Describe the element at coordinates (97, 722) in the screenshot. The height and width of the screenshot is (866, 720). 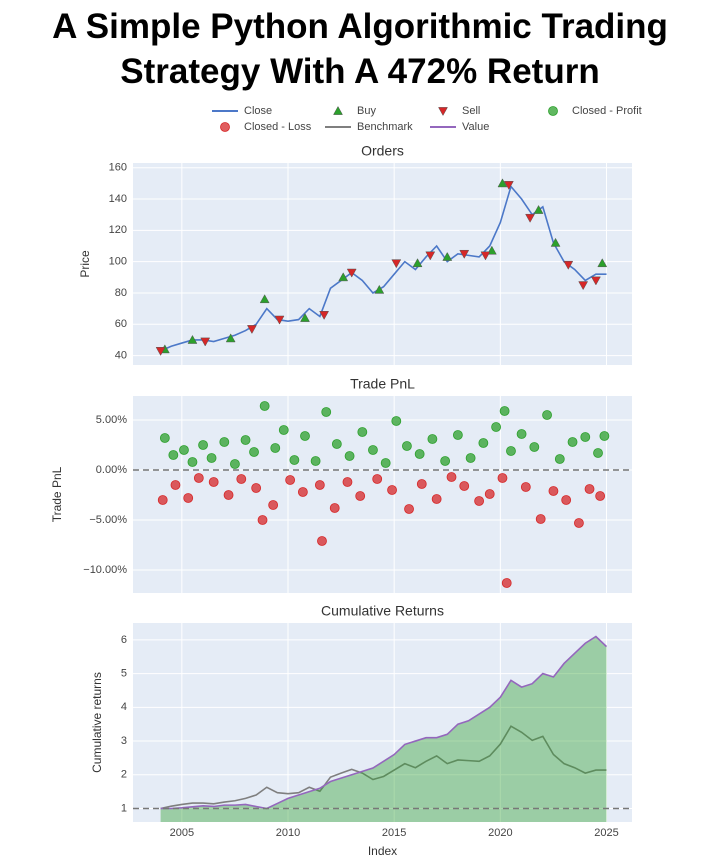
I see `y-axis-label: Cumulative returns` at that location.